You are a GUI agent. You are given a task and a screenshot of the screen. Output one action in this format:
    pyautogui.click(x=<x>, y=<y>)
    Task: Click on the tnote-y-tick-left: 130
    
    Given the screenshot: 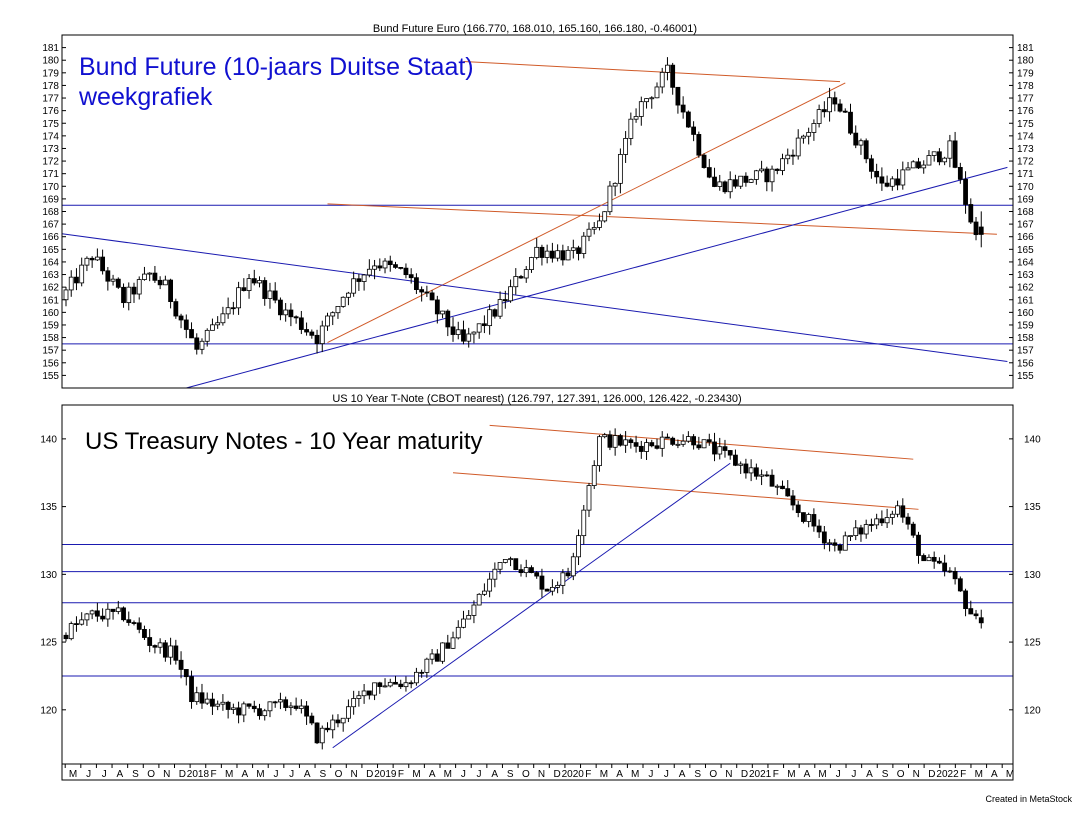 What is the action you would take?
    pyautogui.click(x=48, y=575)
    